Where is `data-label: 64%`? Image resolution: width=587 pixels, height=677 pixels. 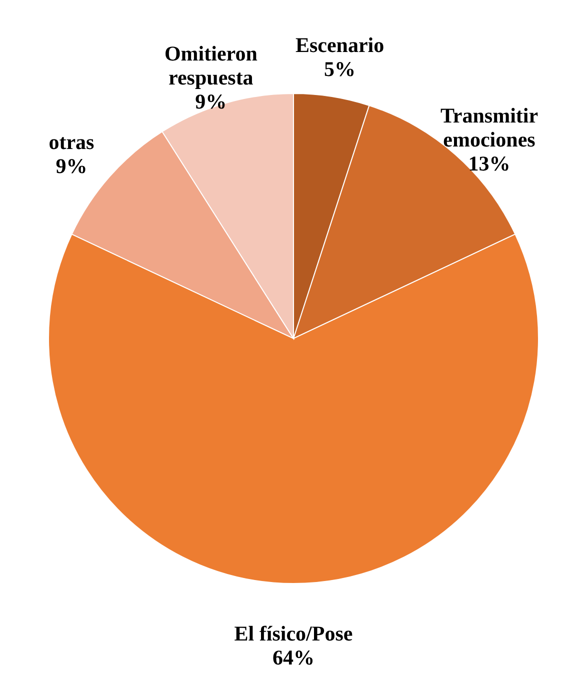
data-label: 64% is located at coordinates (293, 658).